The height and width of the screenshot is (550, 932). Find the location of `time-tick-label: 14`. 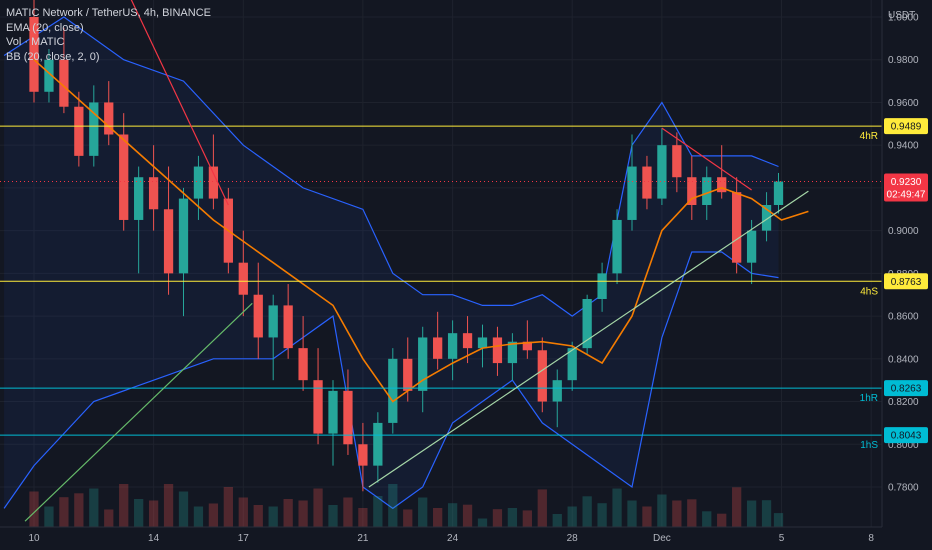

time-tick-label: 14 is located at coordinates (154, 538).